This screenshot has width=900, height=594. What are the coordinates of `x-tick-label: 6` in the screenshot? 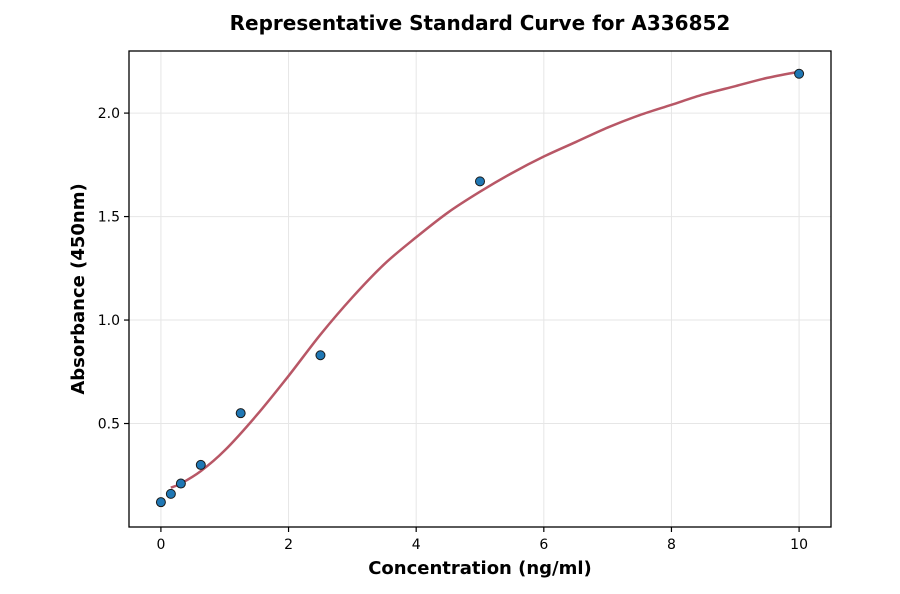 It's located at (543, 545).